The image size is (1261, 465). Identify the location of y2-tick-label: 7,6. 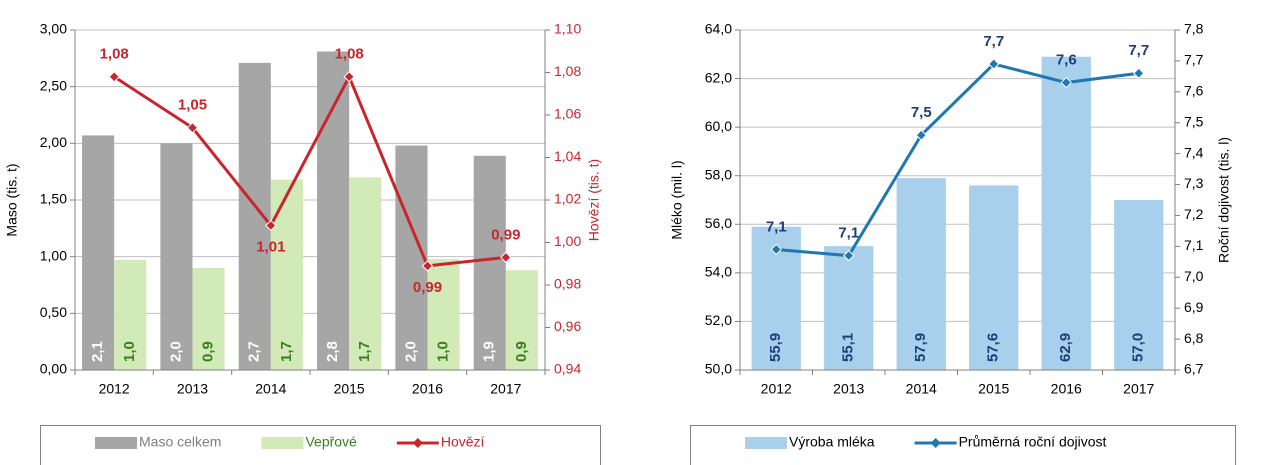
(1194, 91).